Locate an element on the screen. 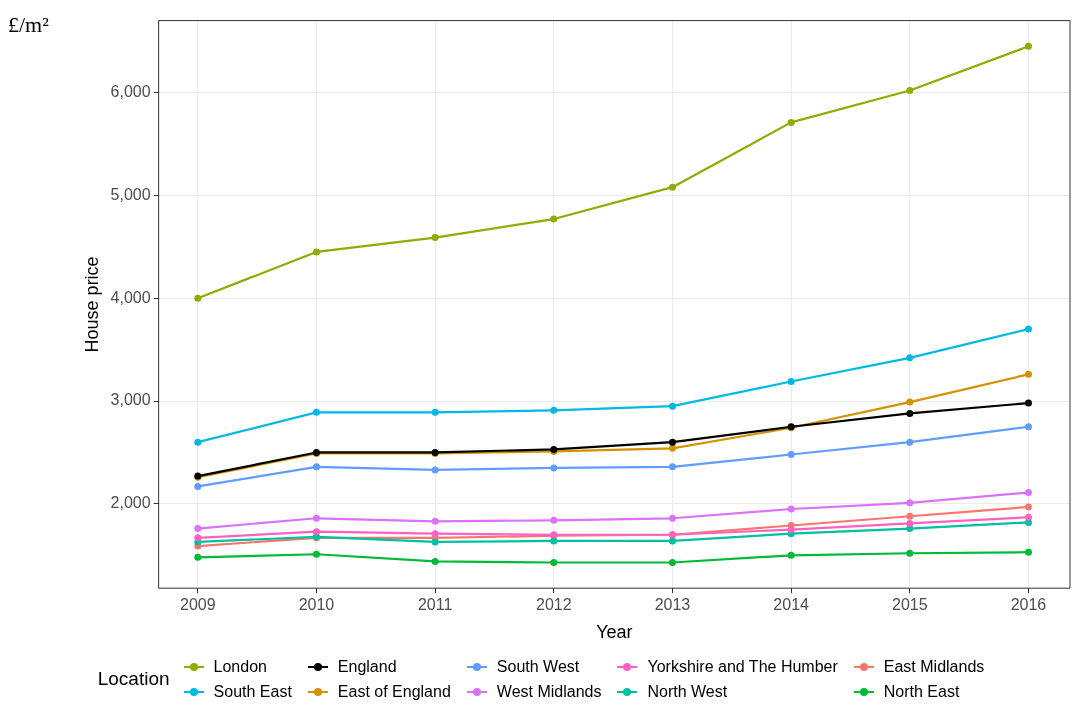  legend-label: East of England is located at coordinates (394, 691).